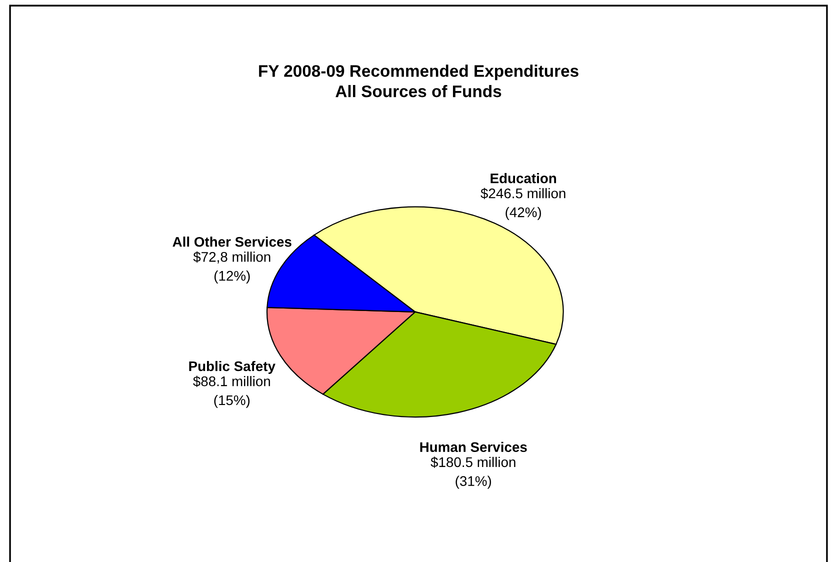  I want to click on slice-label: All Other Services, so click(232, 241).